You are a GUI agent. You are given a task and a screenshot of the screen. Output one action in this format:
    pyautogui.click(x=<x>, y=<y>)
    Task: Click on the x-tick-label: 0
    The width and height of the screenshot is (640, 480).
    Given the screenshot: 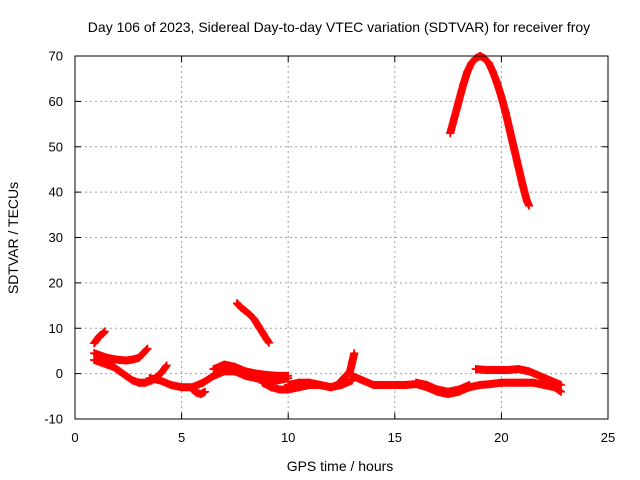 What is the action you would take?
    pyautogui.click(x=74, y=437)
    